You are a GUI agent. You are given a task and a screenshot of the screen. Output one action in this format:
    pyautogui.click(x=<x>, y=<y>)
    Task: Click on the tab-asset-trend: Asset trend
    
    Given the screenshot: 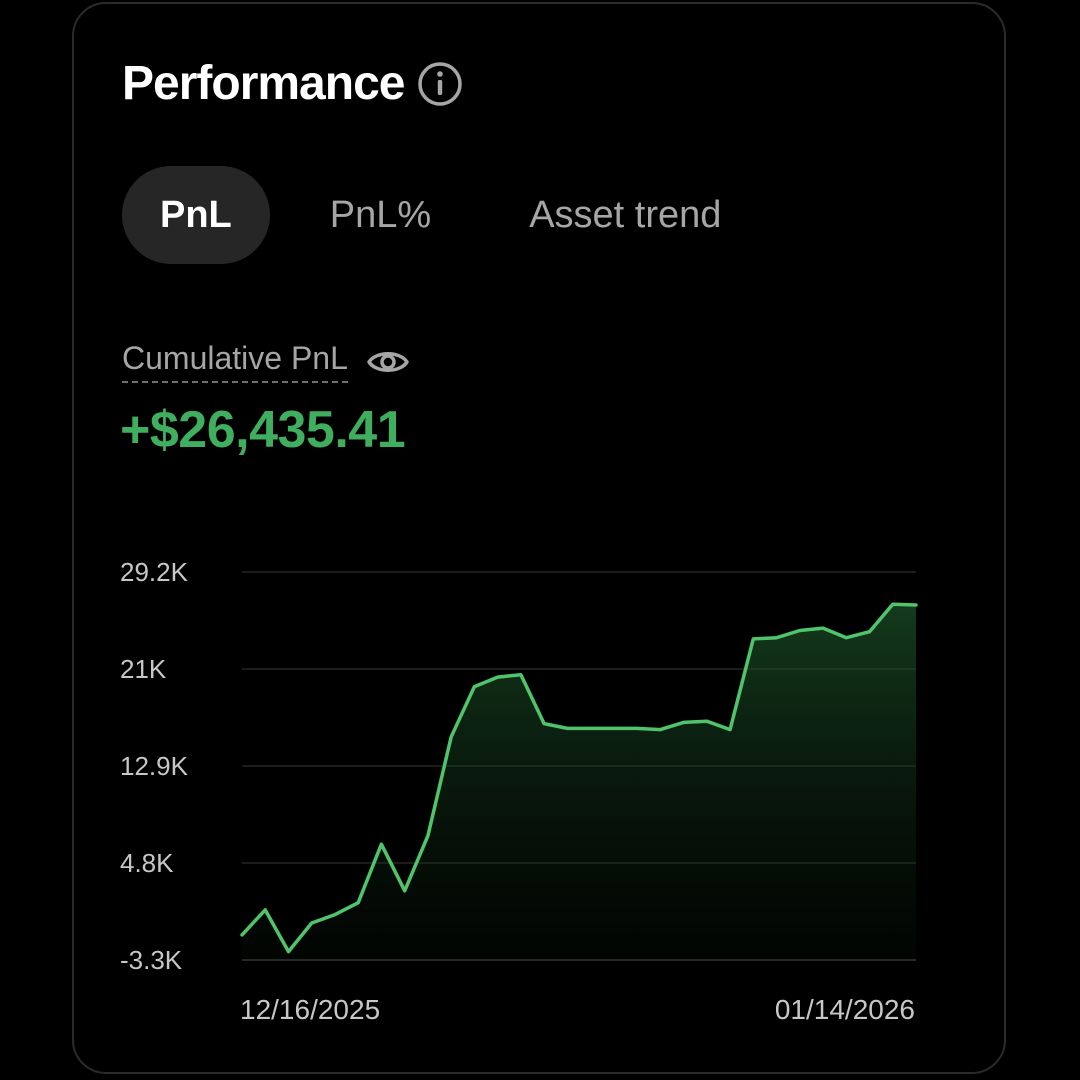 What is the action you would take?
    pyautogui.click(x=625, y=214)
    